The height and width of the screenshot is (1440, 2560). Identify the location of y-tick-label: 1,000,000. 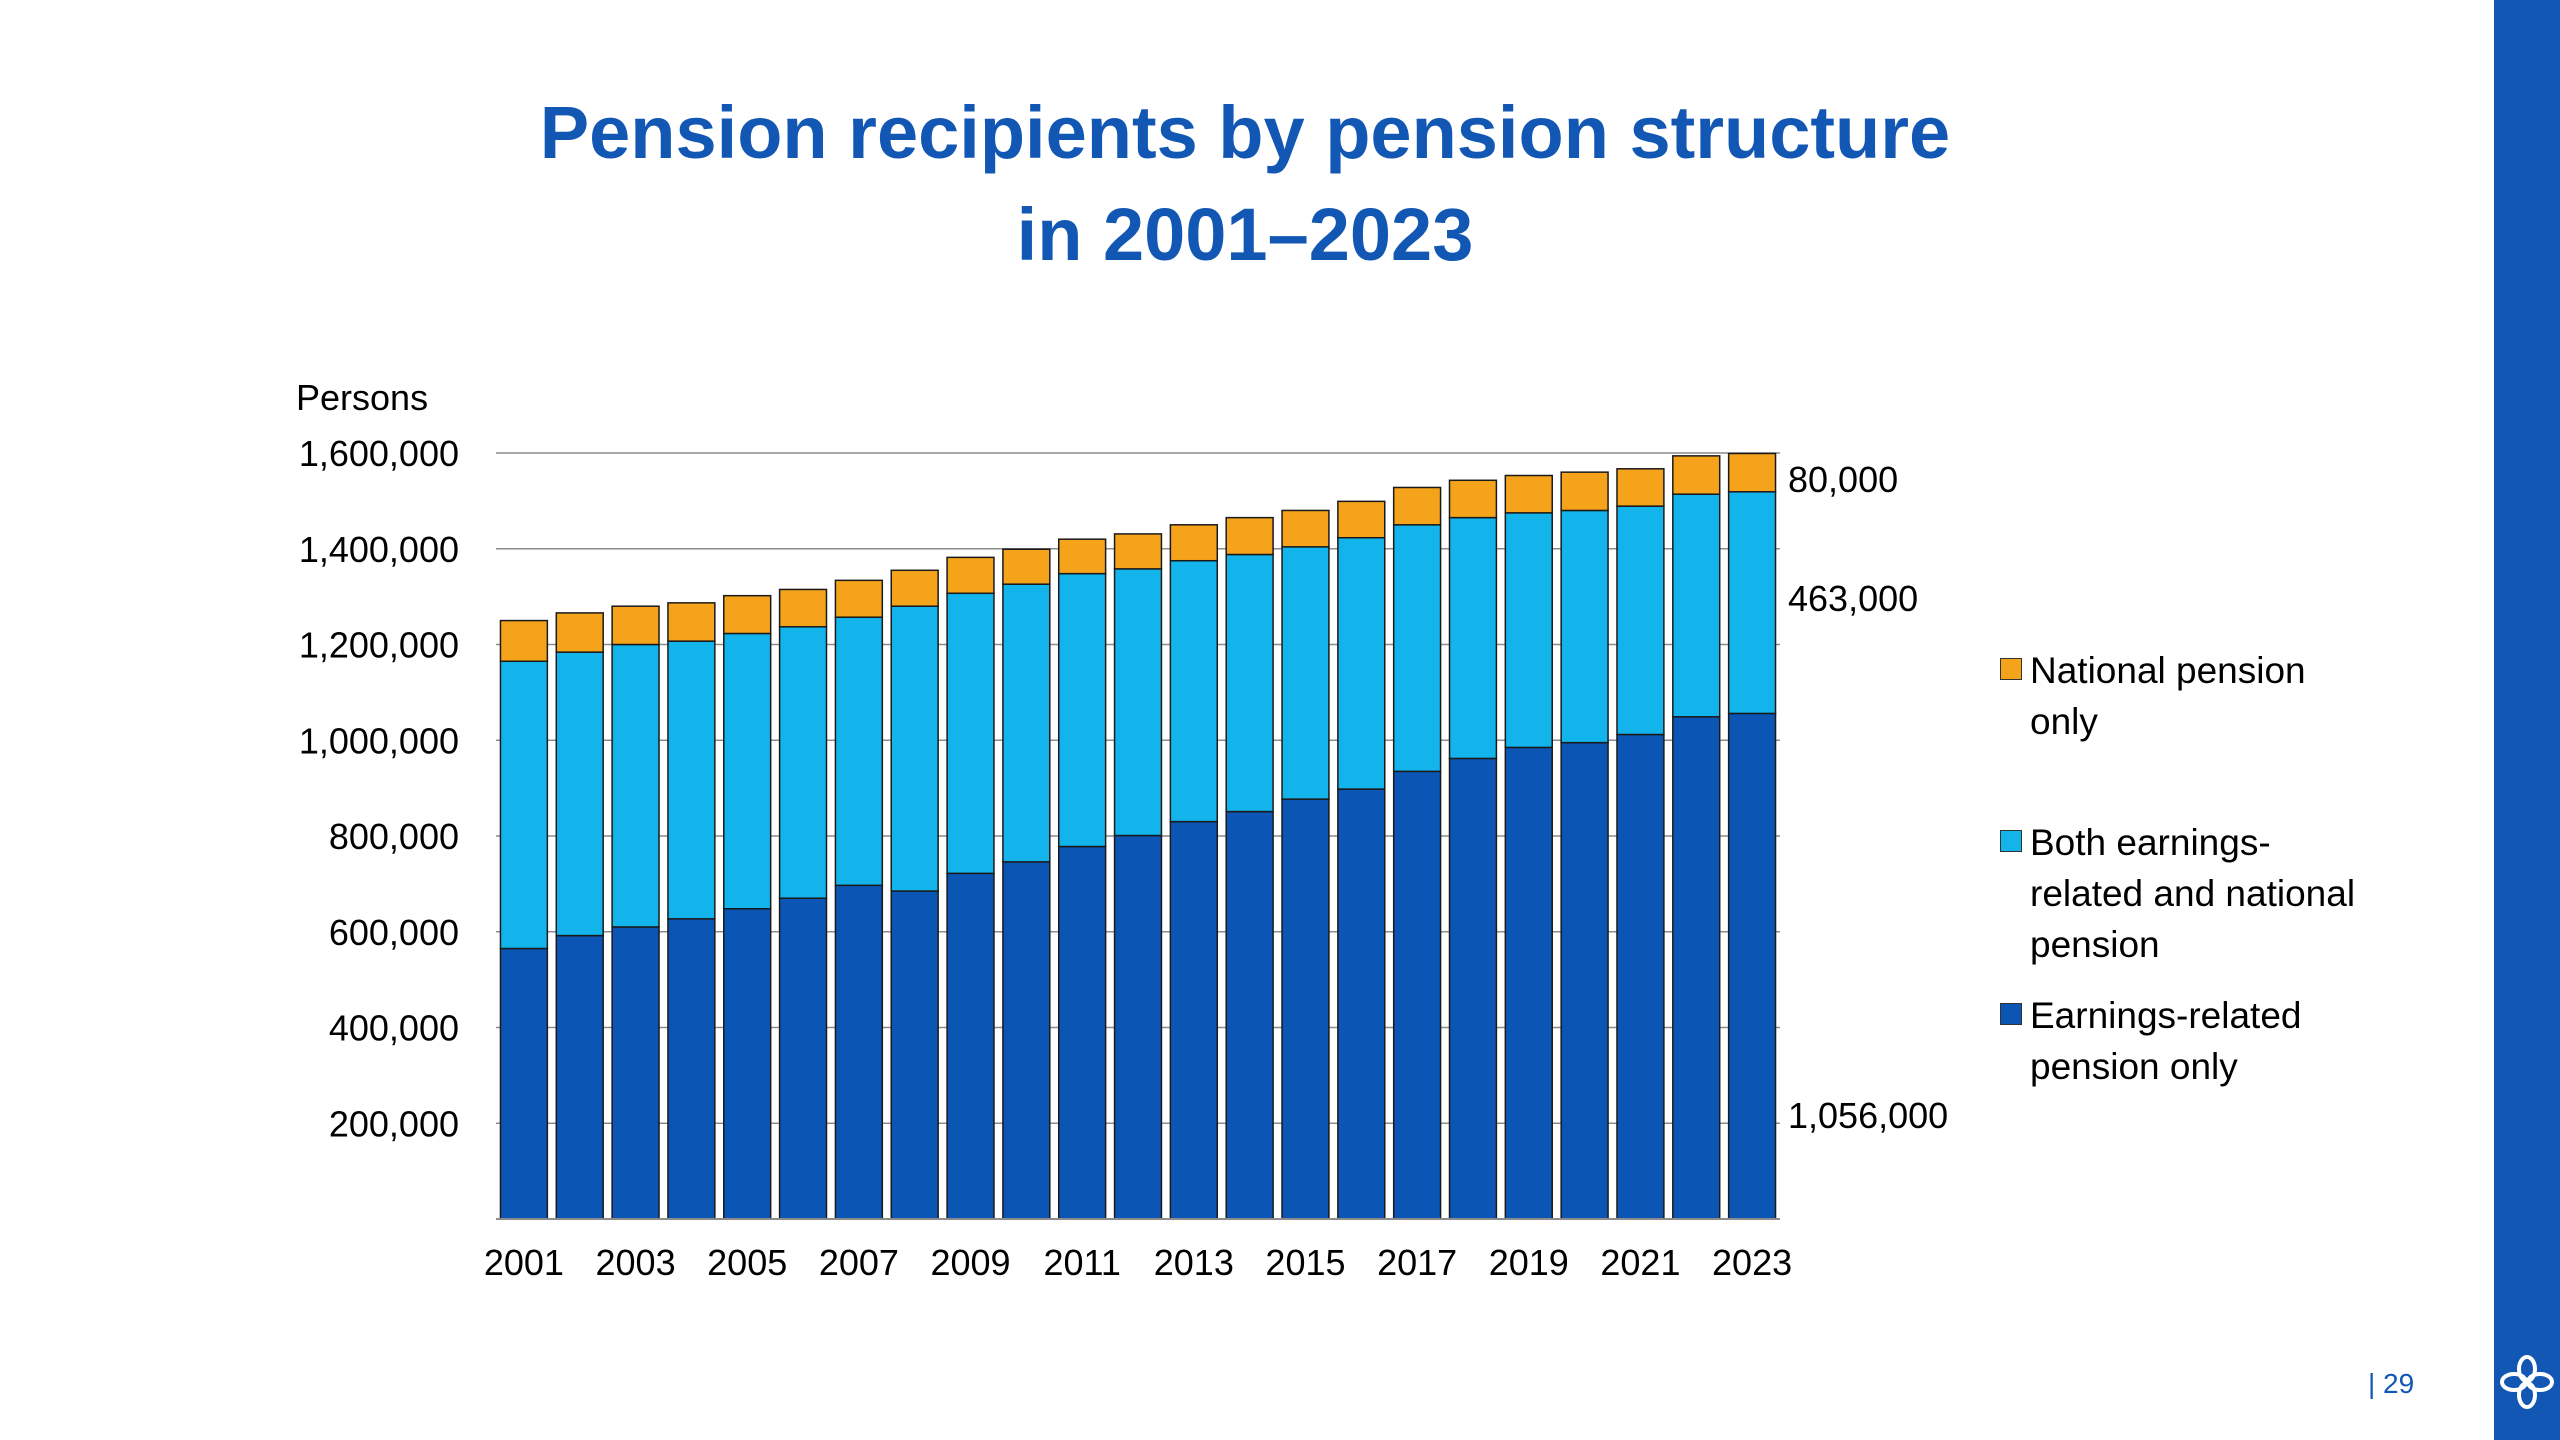
(379, 740).